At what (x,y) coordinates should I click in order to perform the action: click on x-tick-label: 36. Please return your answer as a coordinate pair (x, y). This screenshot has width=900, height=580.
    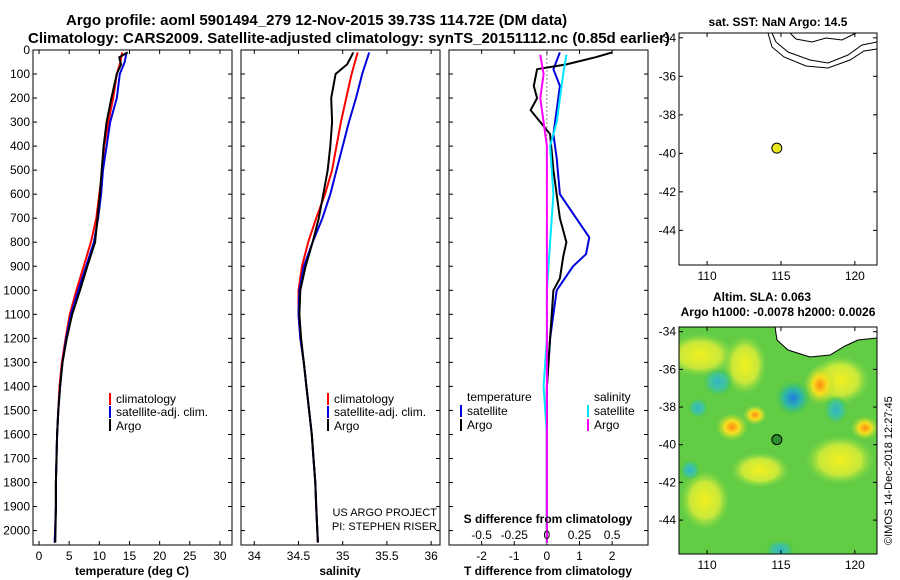
    Looking at the image, I should click on (431, 556).